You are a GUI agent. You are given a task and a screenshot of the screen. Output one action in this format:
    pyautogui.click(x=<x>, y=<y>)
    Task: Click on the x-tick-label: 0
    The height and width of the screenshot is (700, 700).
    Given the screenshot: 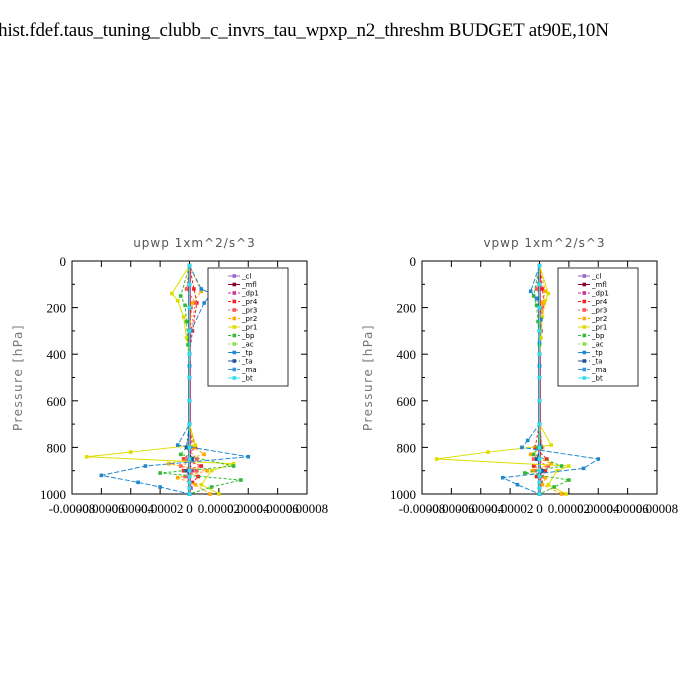 What is the action you would take?
    pyautogui.click(x=189, y=508)
    